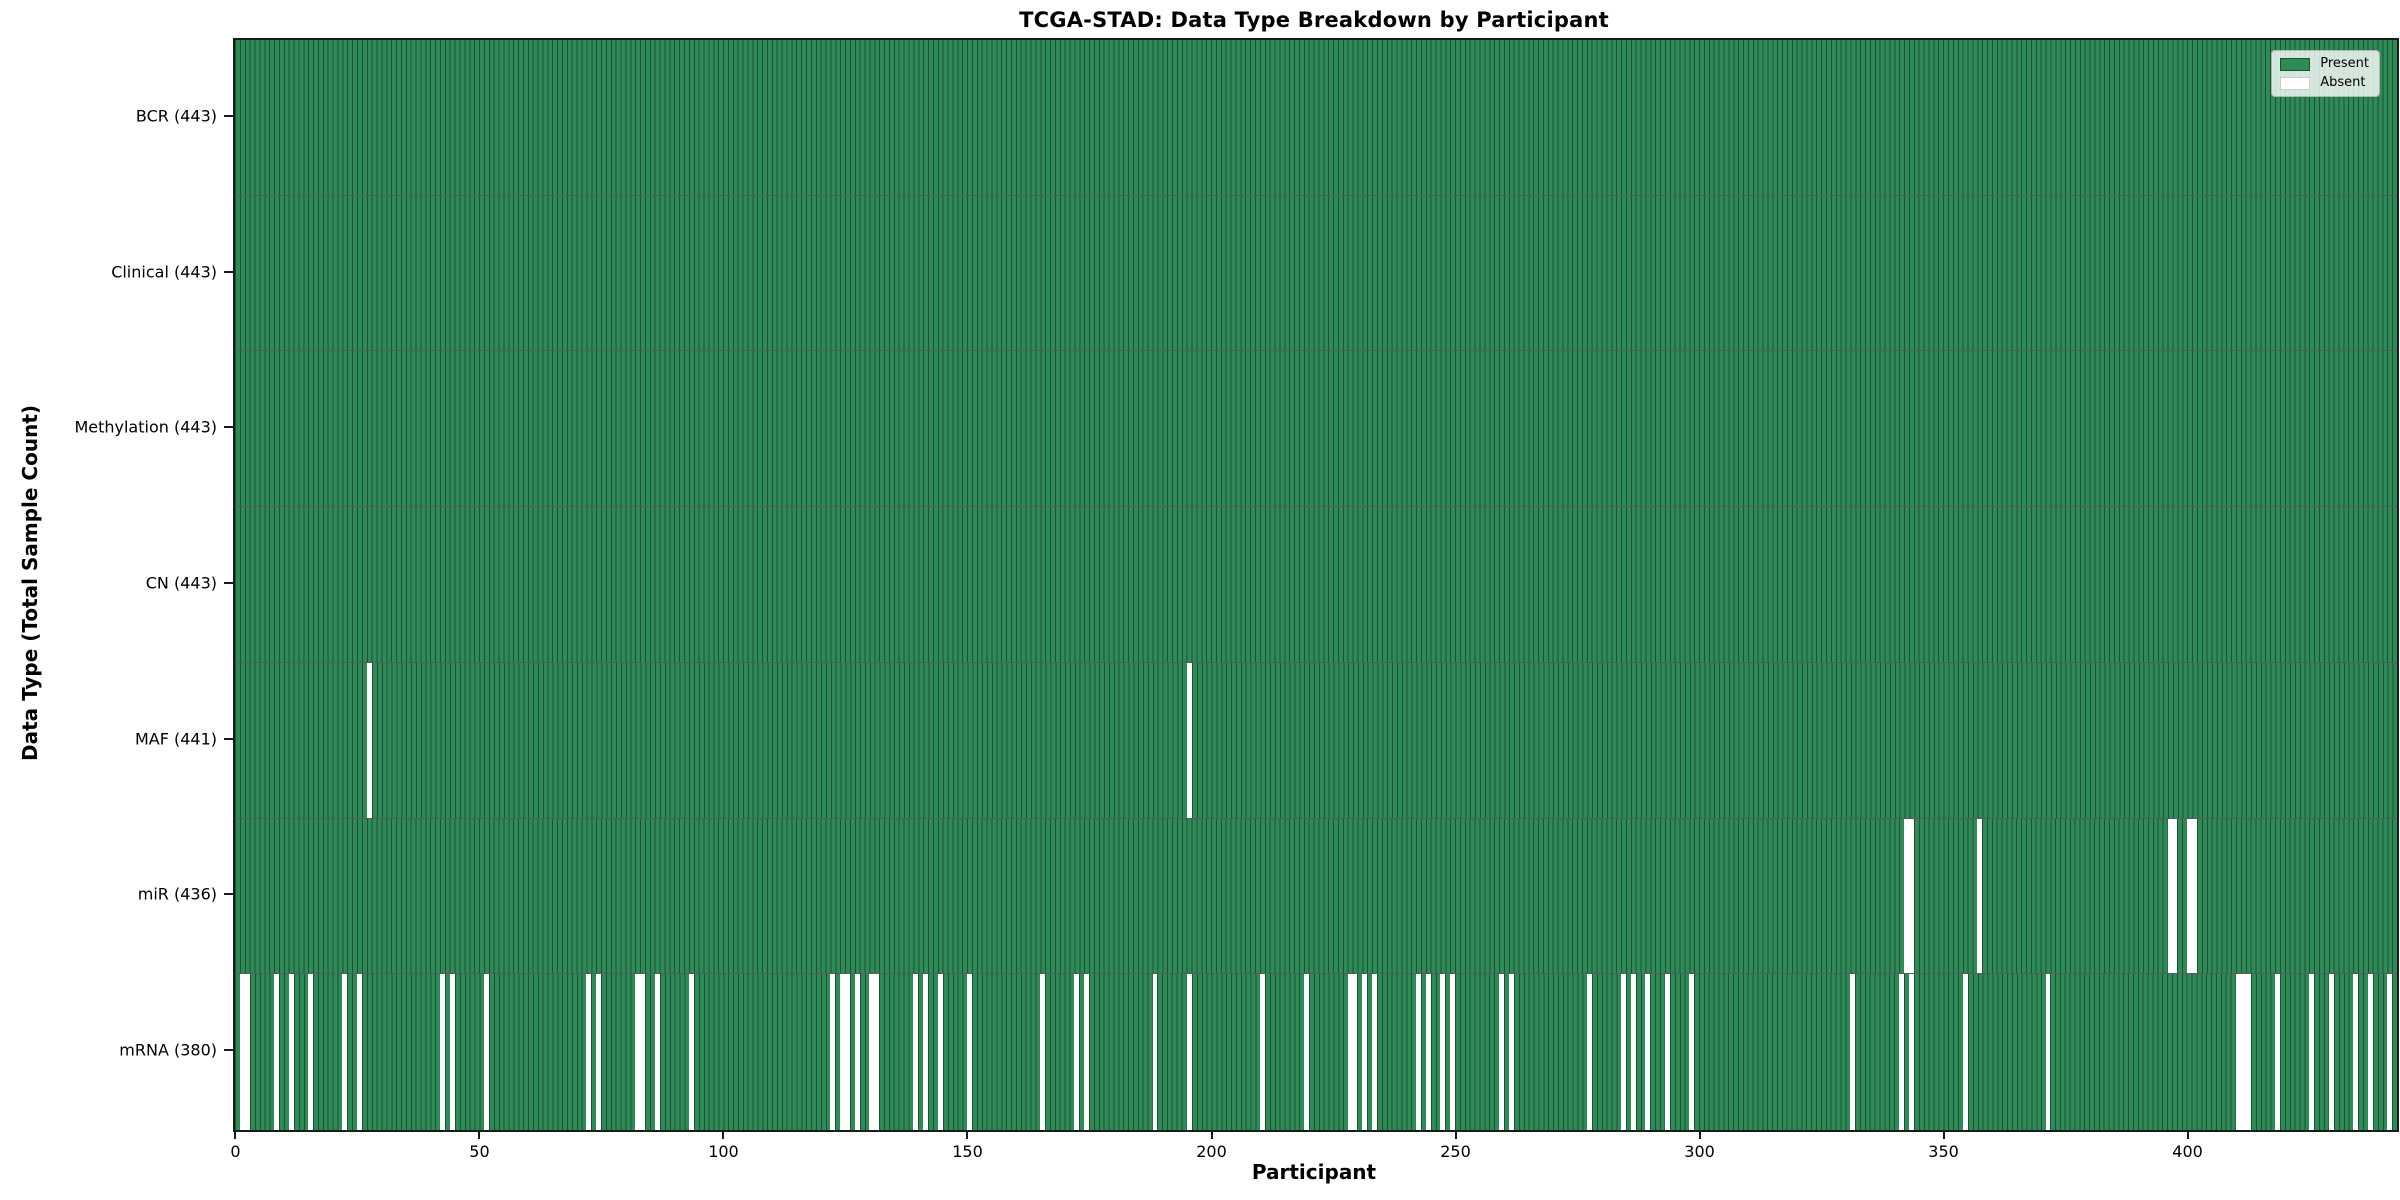 The width and height of the screenshot is (2400, 1200). Describe the element at coordinates (175, 739) in the screenshot. I see `y-tick-label-maf: MAF (441)` at that location.